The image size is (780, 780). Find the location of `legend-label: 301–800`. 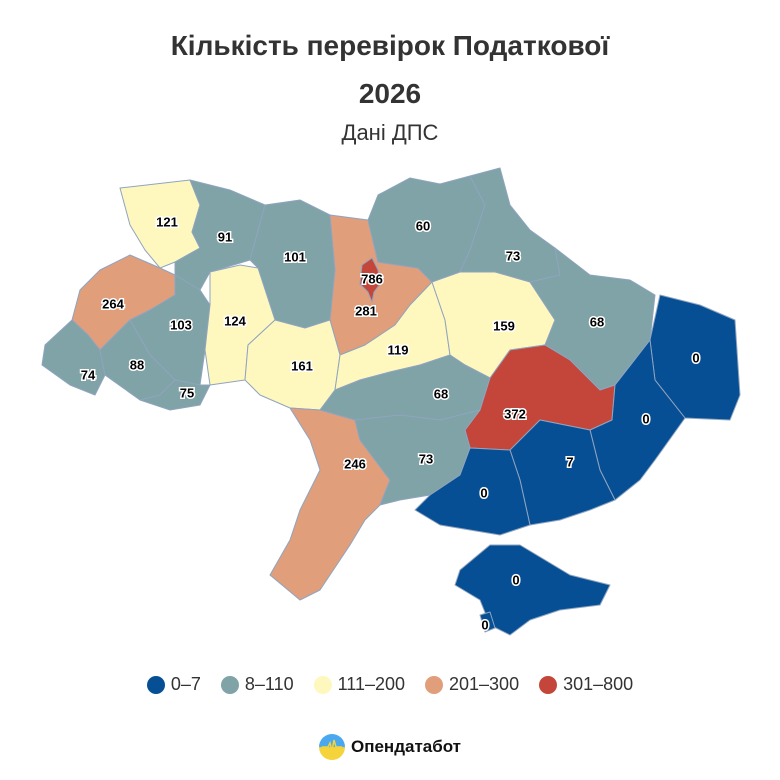

legend-label: 301–800 is located at coordinates (598, 684).